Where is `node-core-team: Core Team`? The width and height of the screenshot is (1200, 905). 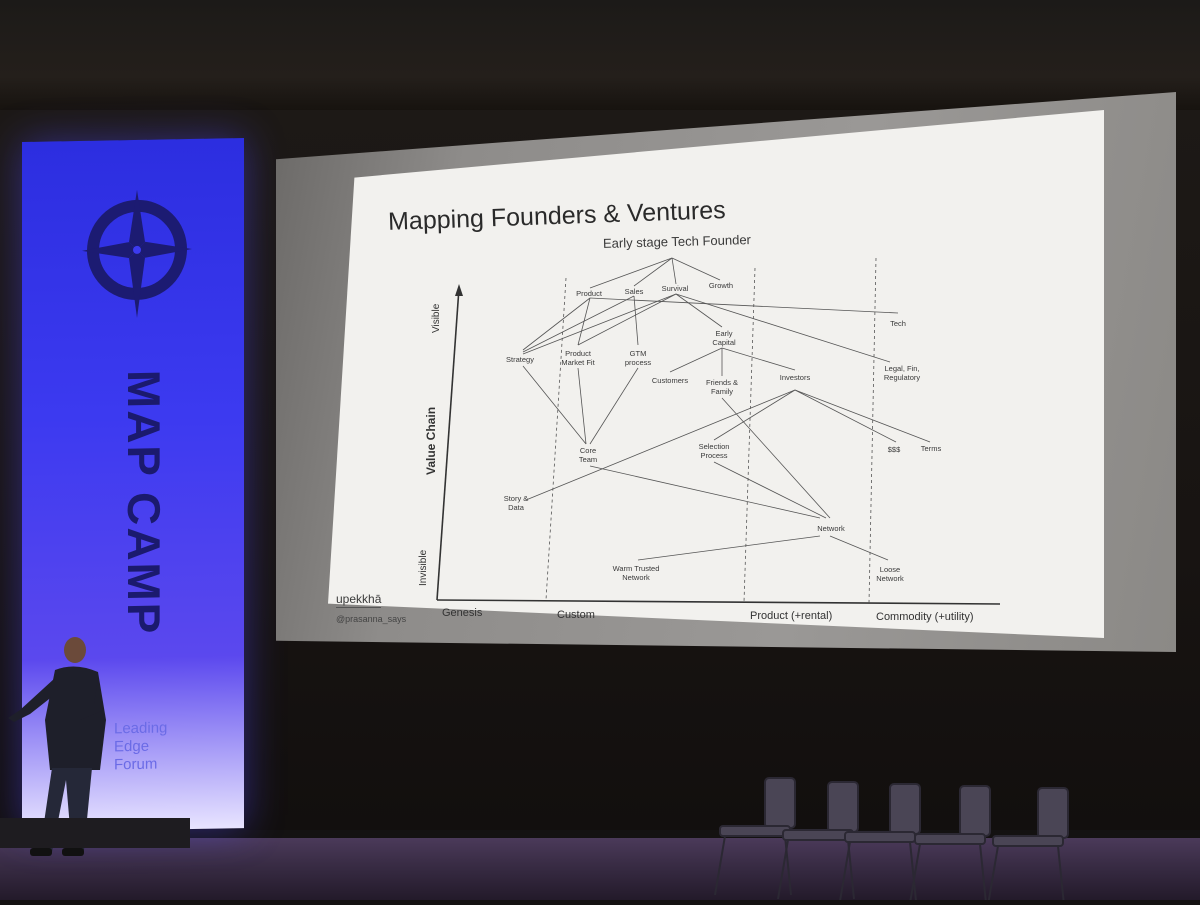
node-core-team: Core Team is located at coordinates (588, 455).